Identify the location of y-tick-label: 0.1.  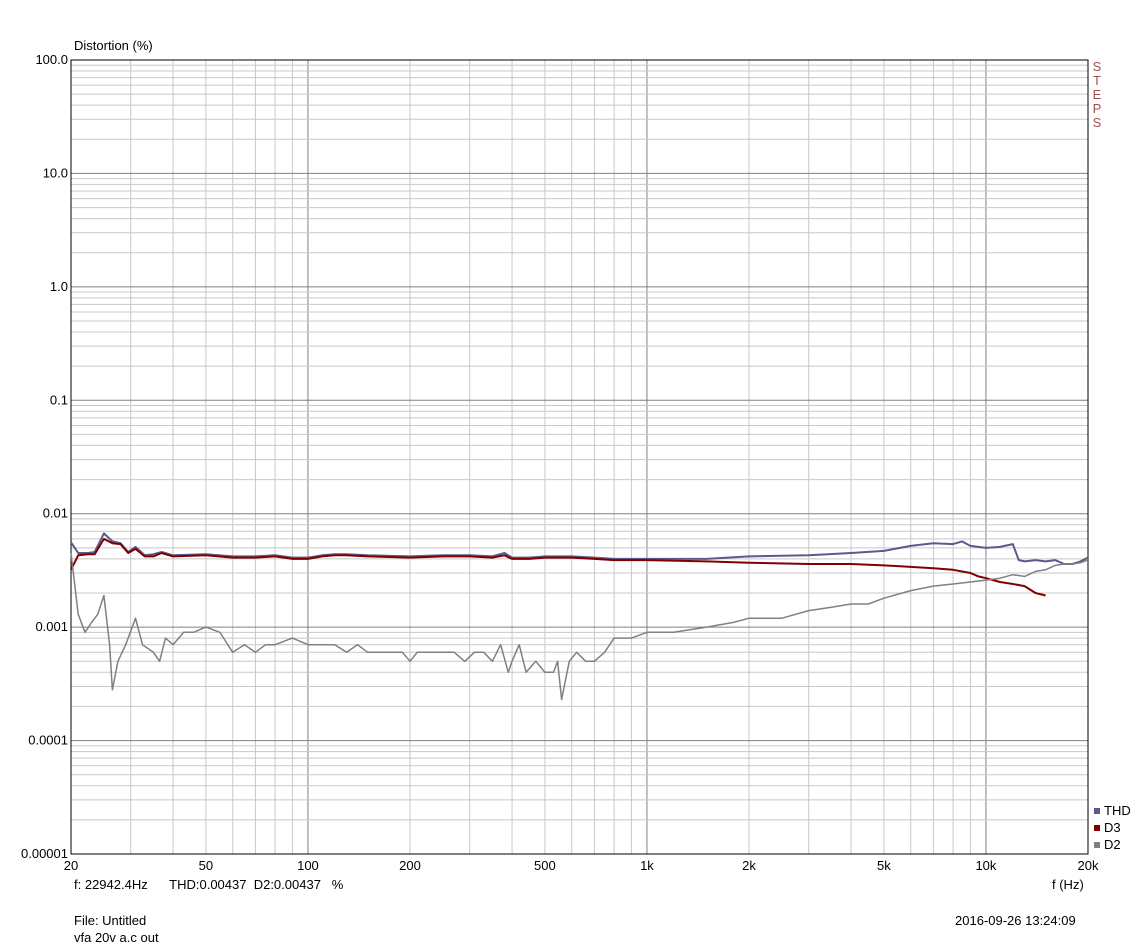
(59, 399).